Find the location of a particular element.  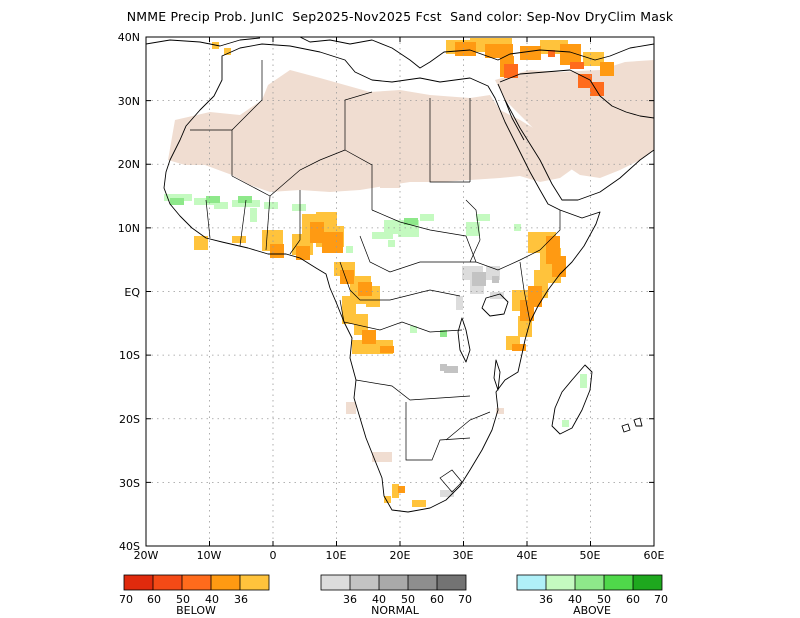

legend-normal: 36 40 50 60 70 NORMAL is located at coordinates (396, 595).